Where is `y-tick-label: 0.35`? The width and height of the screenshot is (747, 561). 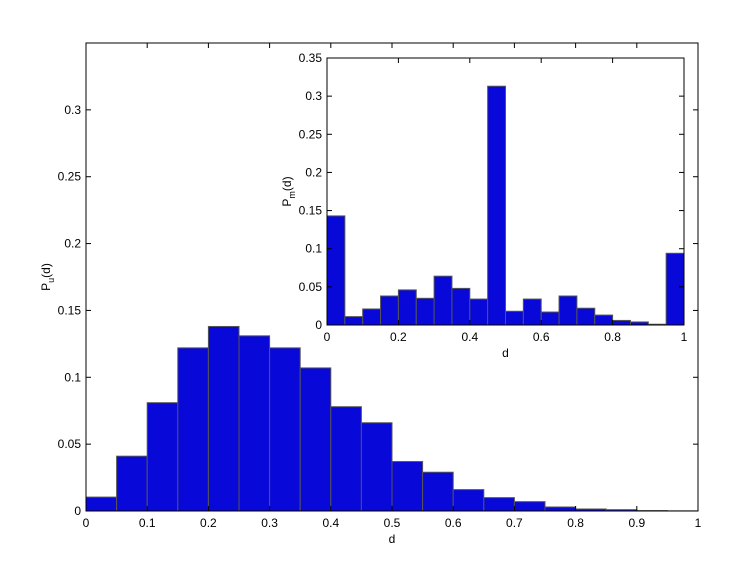 y-tick-label: 0.35 is located at coordinates (311, 58).